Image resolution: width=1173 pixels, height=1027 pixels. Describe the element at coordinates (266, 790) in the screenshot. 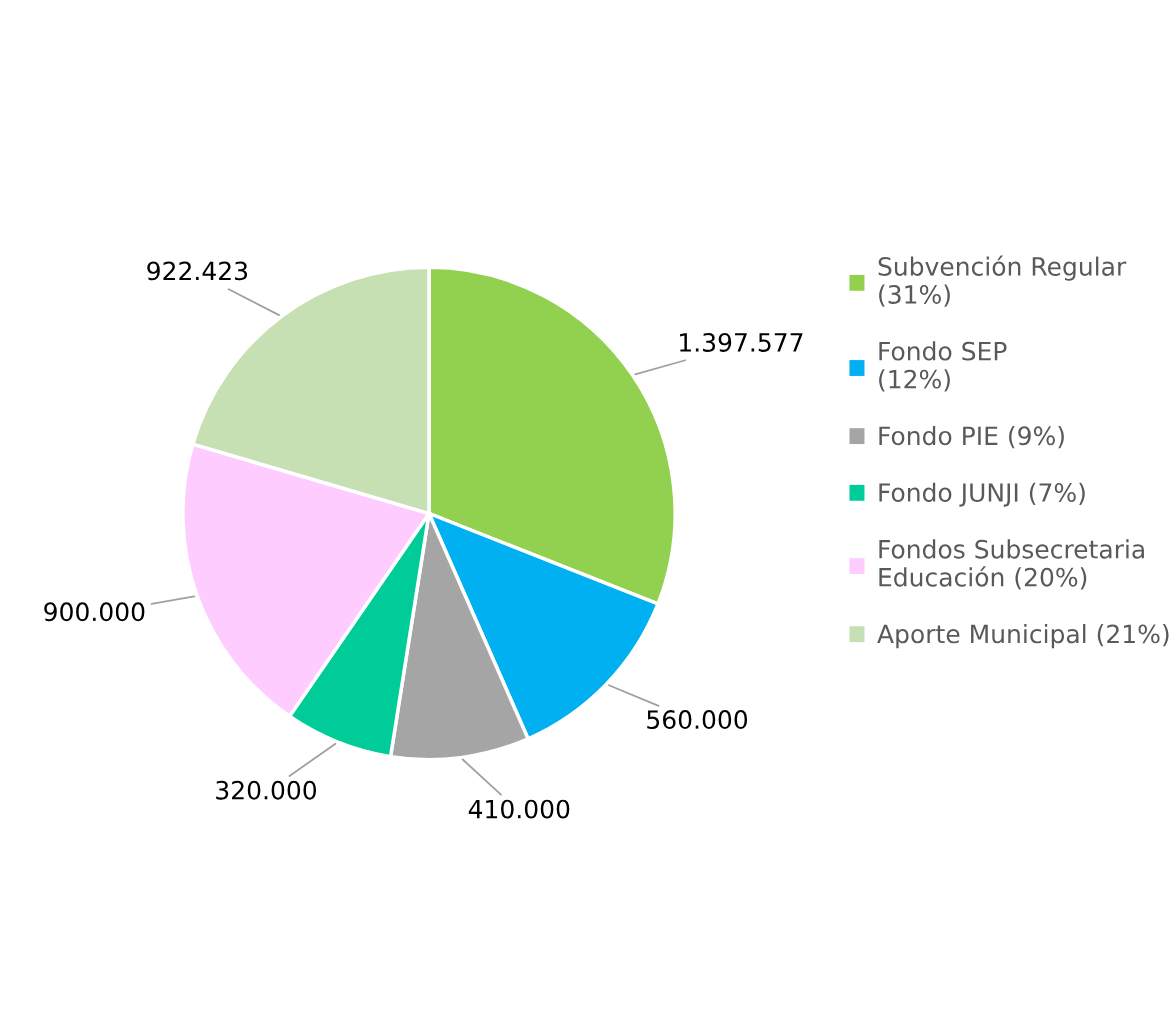

I see `data-label: 320.000` at that location.